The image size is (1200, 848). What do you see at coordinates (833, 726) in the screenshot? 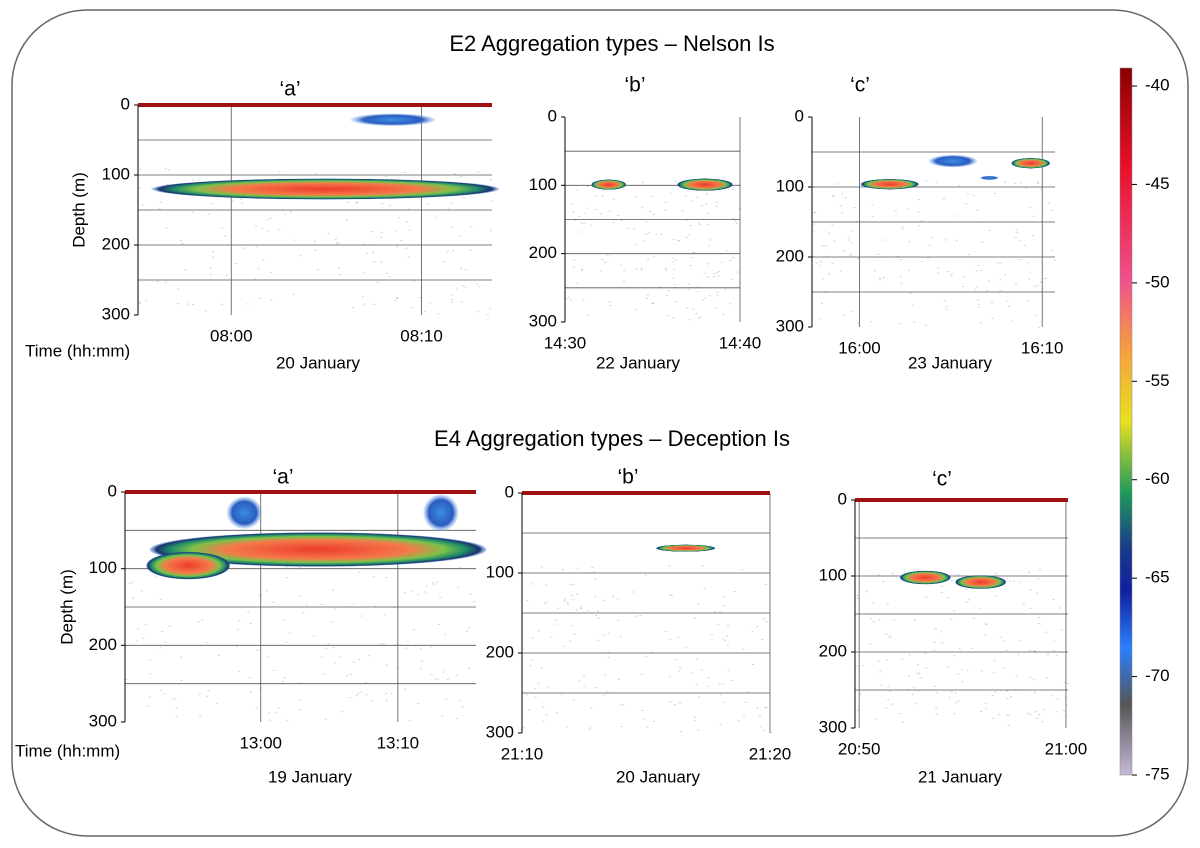
I see `y-tick-label: 300` at bounding box center [833, 726].